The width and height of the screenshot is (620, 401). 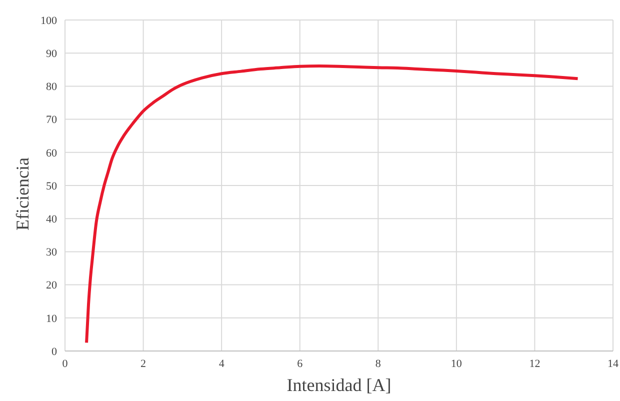 I want to click on y-tick-label: 100, so click(x=49, y=20).